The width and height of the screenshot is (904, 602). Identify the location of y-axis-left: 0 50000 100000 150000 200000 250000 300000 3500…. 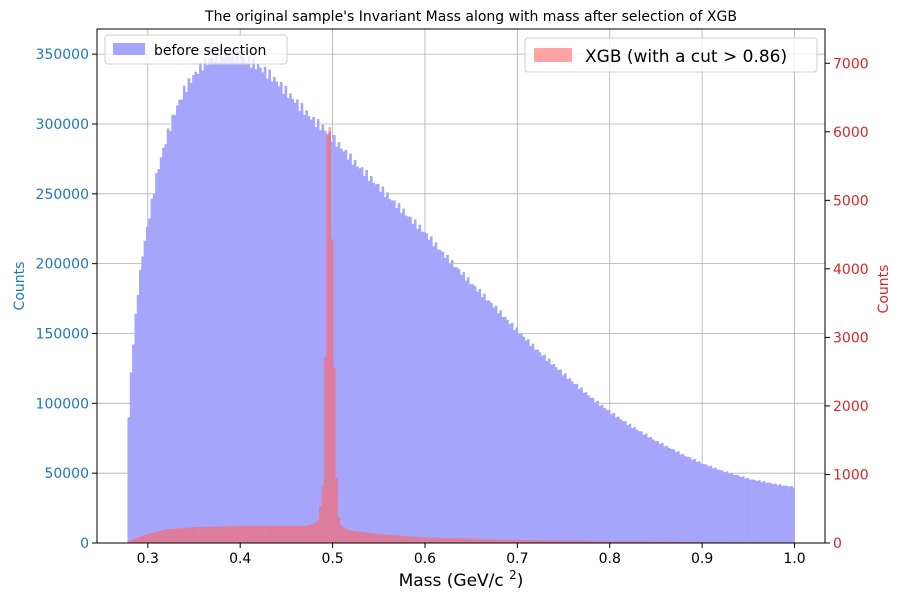
(66, 299).